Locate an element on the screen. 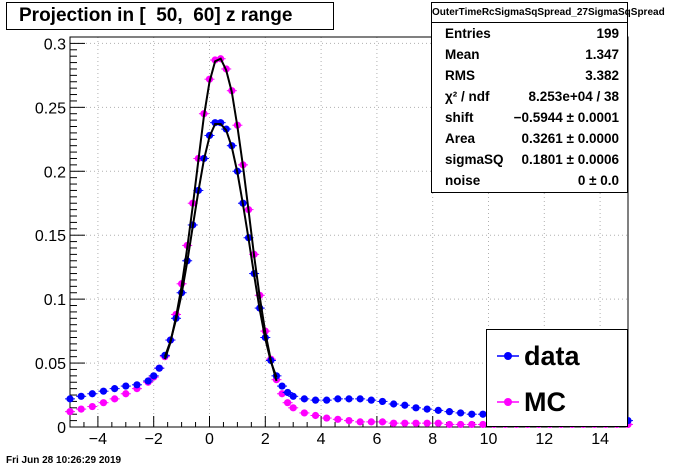 This screenshot has height=471, width=696. stats-row-sigmasq: sigmaSQ 0.1801 ± 0.0006 is located at coordinates (529, 159).